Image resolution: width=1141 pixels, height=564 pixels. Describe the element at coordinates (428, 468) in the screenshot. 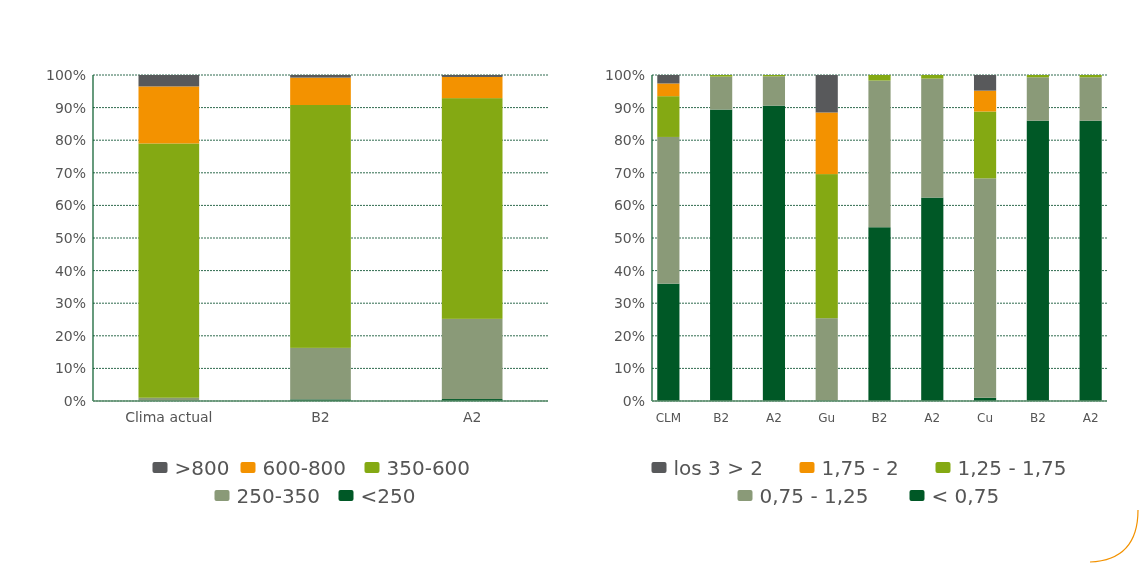

I see `legend-label: 350-600` at that location.